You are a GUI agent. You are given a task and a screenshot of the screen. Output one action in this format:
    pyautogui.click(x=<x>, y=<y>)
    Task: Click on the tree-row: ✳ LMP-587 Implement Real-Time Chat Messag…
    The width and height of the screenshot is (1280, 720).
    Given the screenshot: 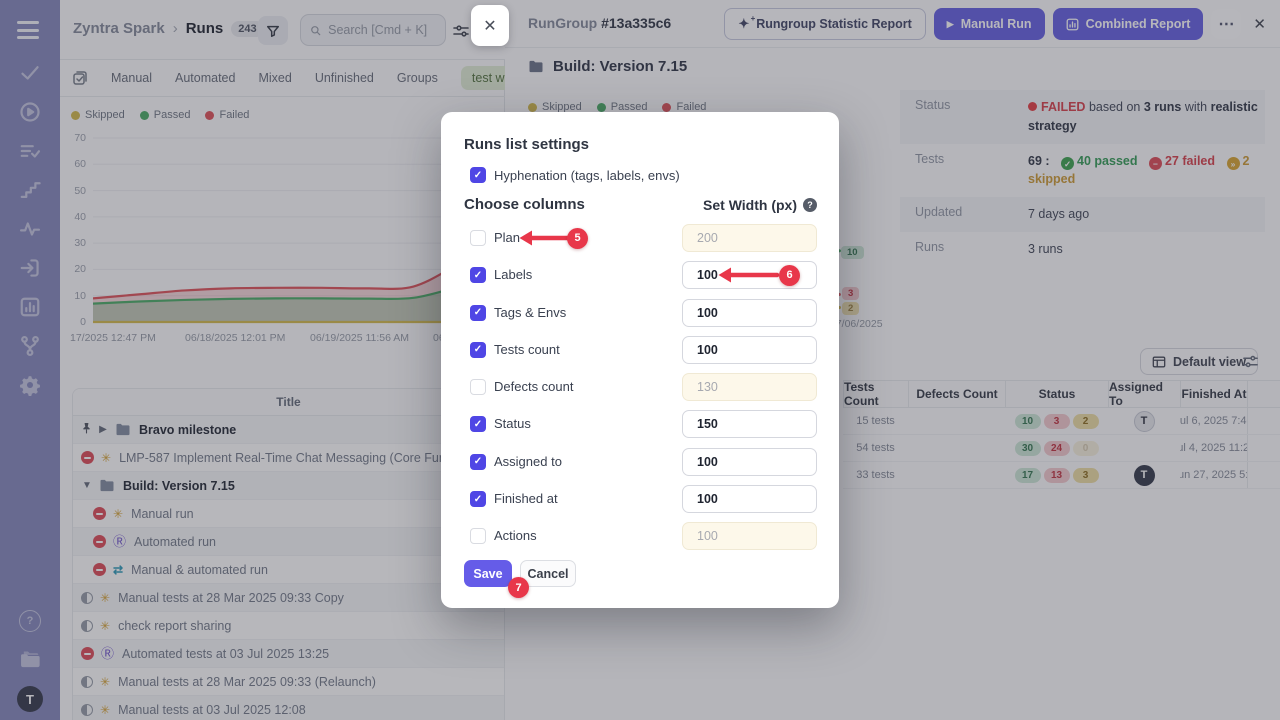 What is the action you would take?
    pyautogui.click(x=288, y=458)
    